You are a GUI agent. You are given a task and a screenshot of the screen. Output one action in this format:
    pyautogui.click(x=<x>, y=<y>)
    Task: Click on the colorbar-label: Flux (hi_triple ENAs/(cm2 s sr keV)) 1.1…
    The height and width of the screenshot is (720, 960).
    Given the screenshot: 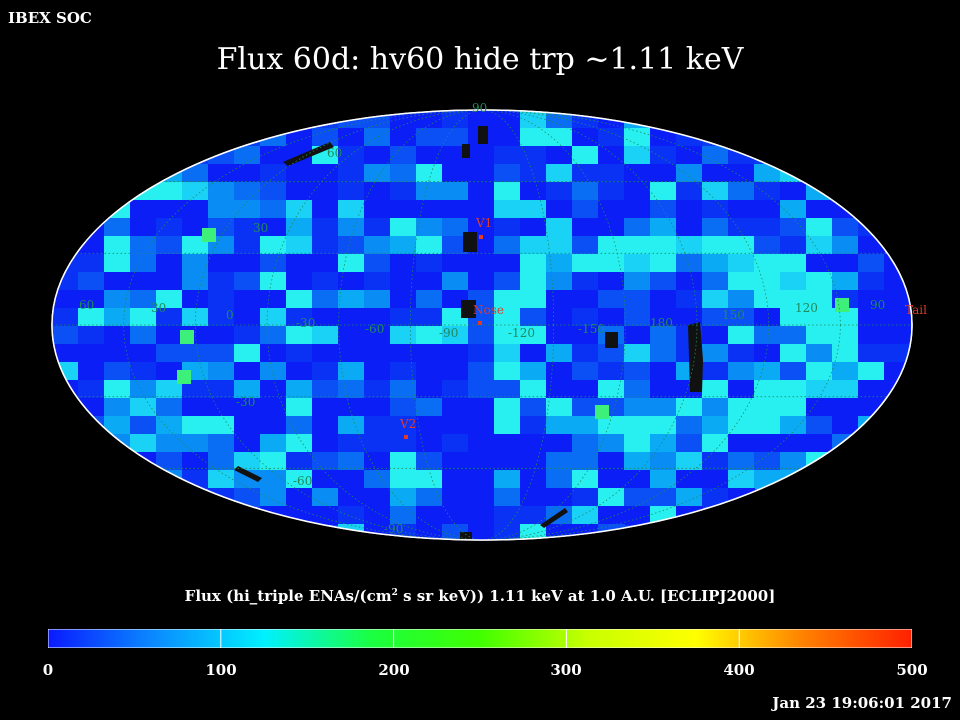 What is the action you would take?
    pyautogui.click(x=480, y=596)
    